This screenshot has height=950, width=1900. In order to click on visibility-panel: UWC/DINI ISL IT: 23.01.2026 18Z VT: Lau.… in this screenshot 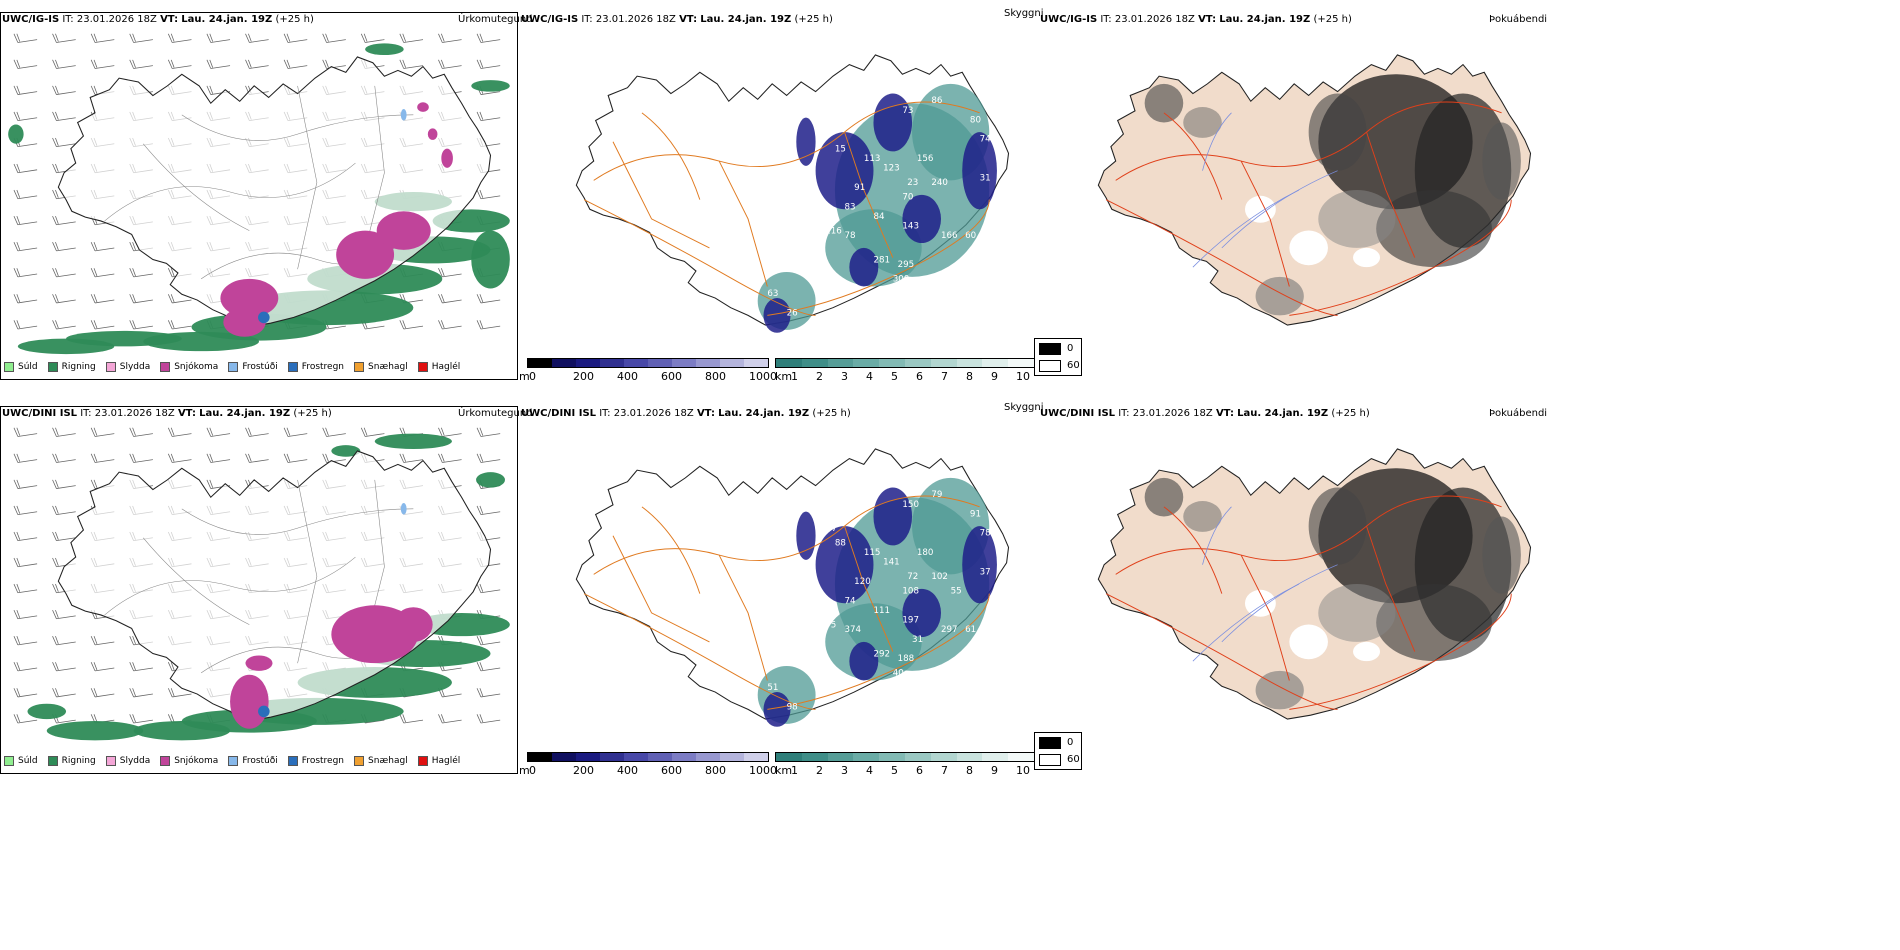, I will do `click(781, 590)`.